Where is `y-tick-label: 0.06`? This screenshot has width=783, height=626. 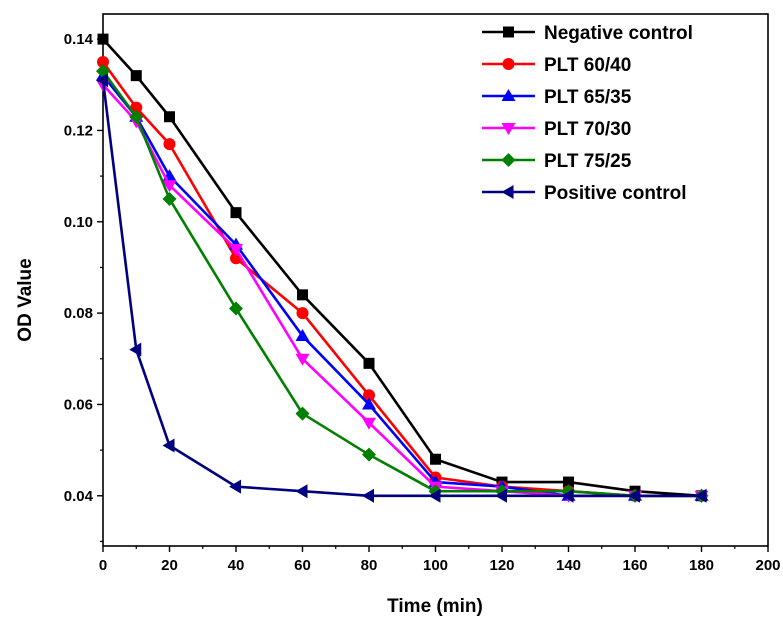 y-tick-label: 0.06 is located at coordinates (78, 404).